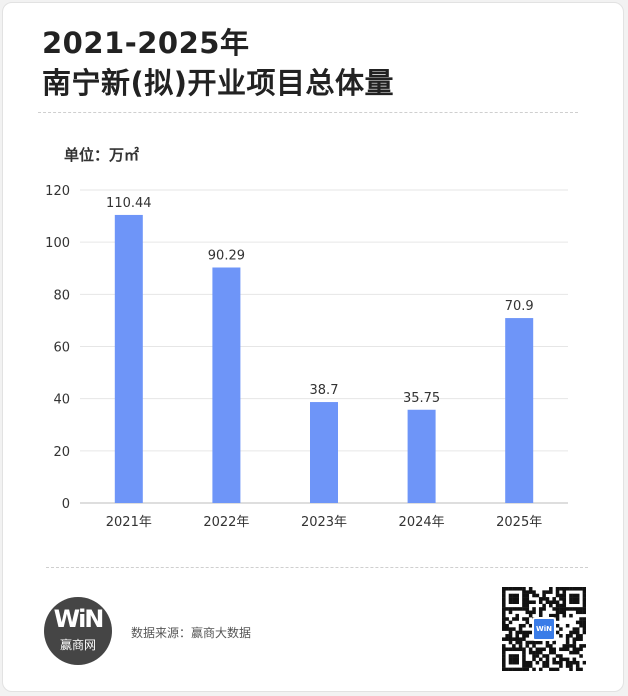  Describe the element at coordinates (129, 203) in the screenshot. I see `data-label: 110.44` at that location.